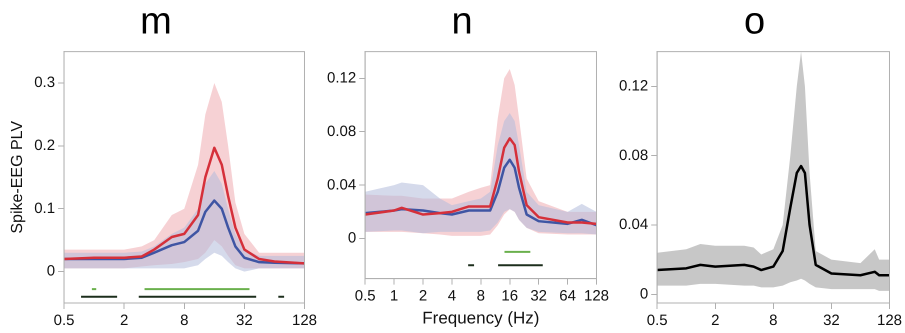  Describe the element at coordinates (462, 21) in the screenshot. I see `chart-title: n` at that location.